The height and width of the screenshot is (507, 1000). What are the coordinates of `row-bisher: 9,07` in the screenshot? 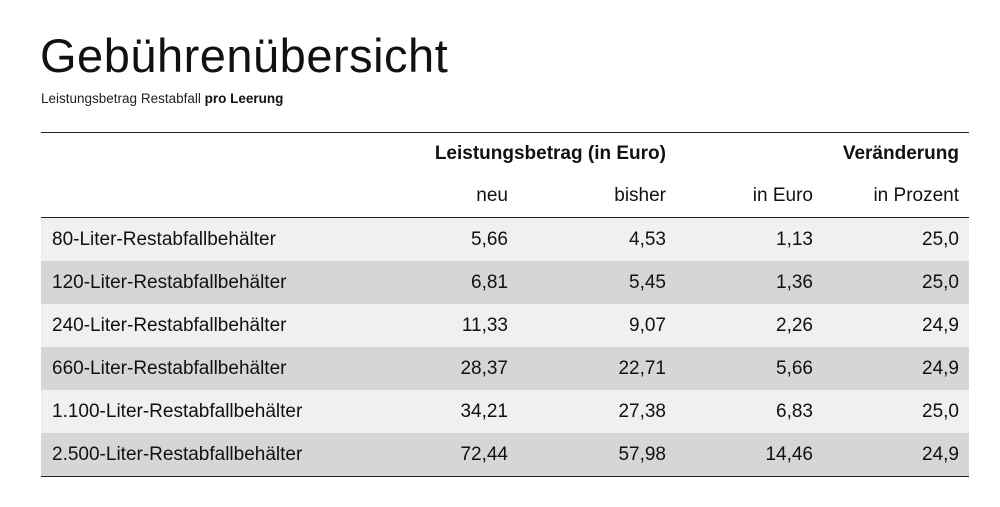 It's located at (647, 325).